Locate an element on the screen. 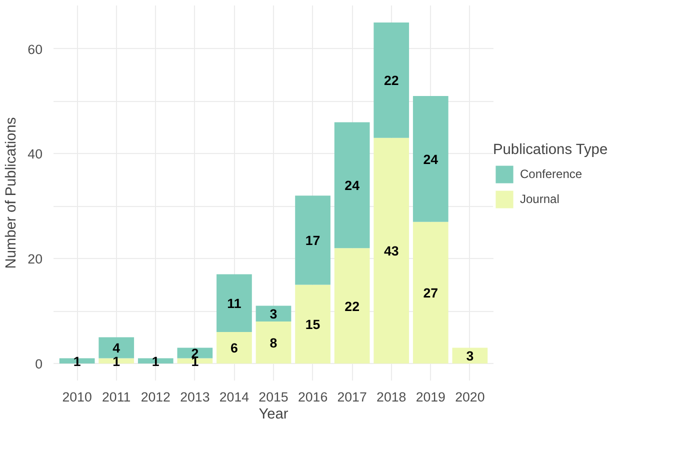  x-tick-label: 2019 is located at coordinates (431, 397).